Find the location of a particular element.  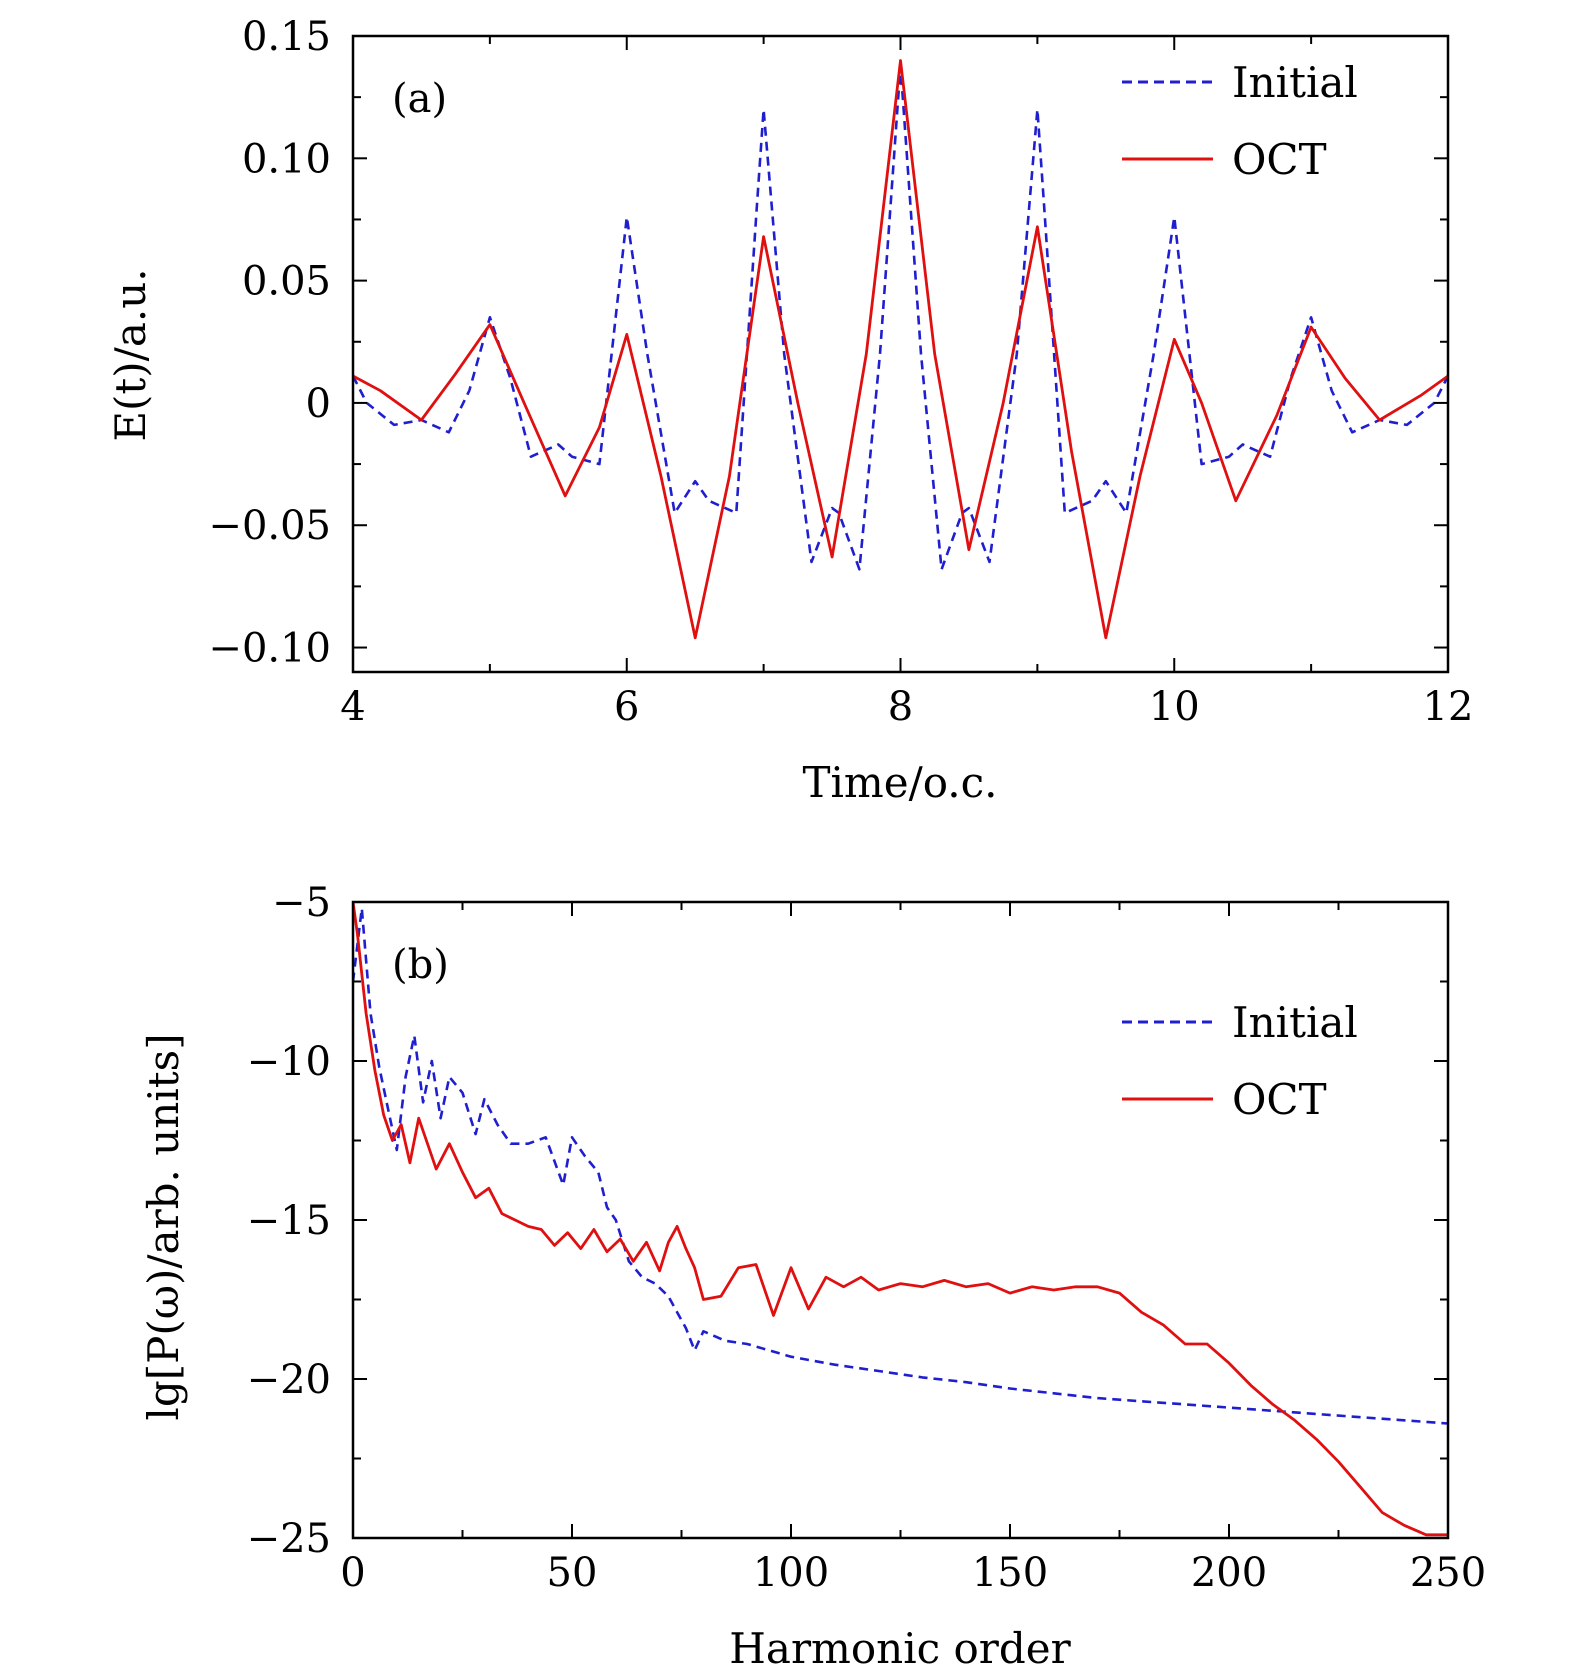

panel-a-x-axis-label: Time/o.c. is located at coordinates (899, 782).